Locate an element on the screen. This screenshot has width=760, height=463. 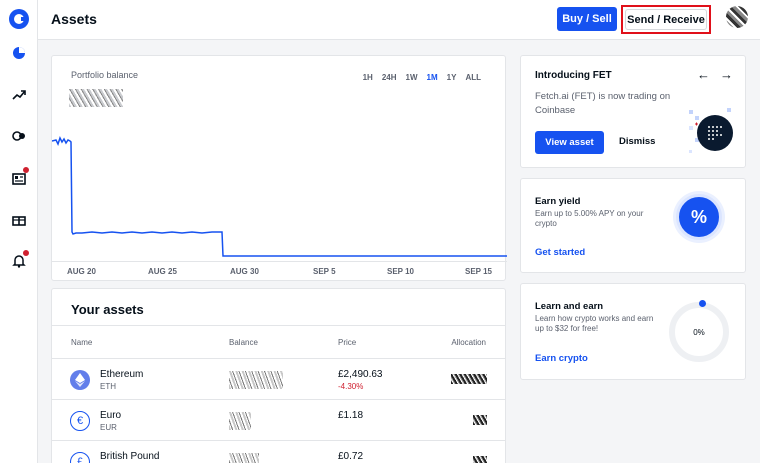
assets-title: Your assets is located at coordinates (107, 309).